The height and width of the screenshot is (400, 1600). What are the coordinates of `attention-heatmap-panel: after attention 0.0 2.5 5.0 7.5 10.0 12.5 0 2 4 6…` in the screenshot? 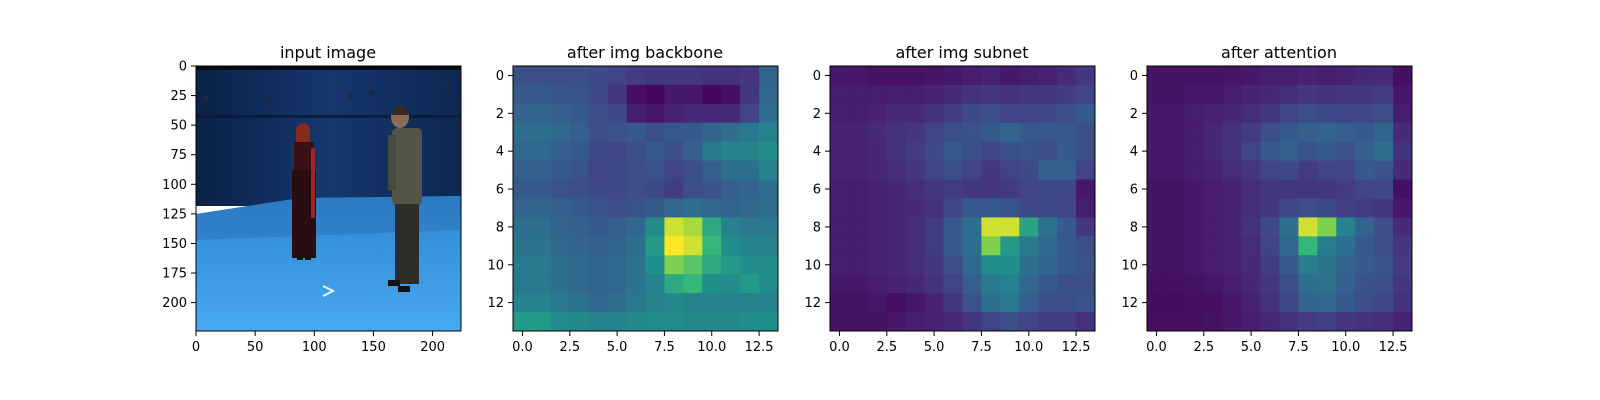 It's located at (1267, 199).